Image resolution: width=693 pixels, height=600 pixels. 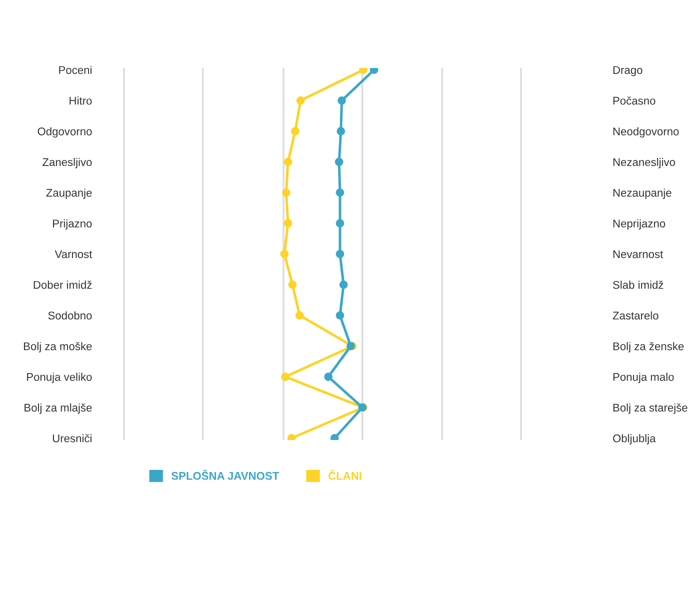 I want to click on y2-tick-label: Obljublja, so click(x=634, y=439).